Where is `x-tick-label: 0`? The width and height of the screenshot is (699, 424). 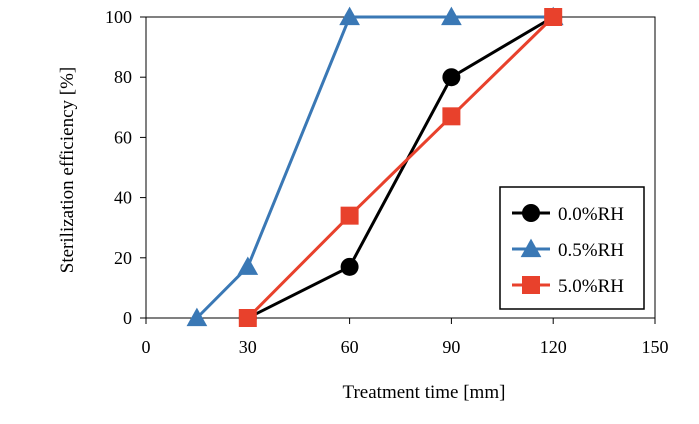 x-tick-label: 0 is located at coordinates (146, 347).